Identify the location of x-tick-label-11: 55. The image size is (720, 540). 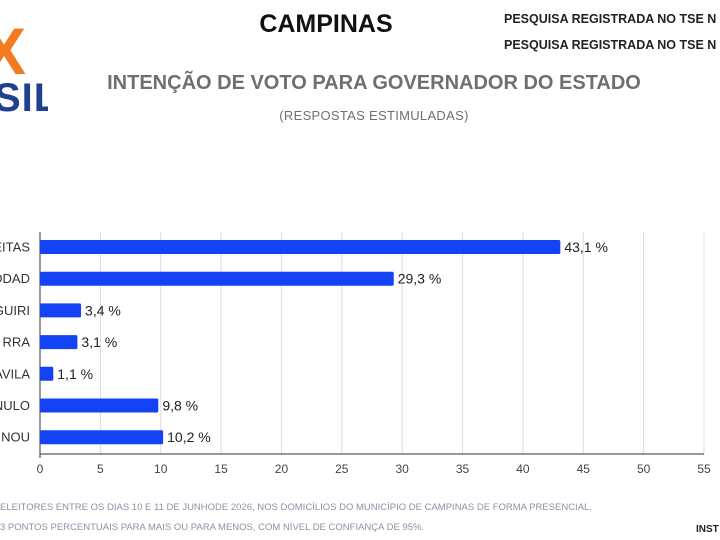
(704, 469).